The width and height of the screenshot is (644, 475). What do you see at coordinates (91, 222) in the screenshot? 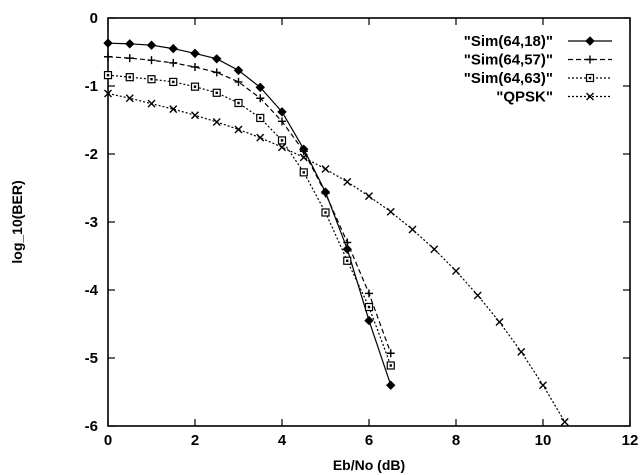
I see `y-tick-label: -3` at bounding box center [91, 222].